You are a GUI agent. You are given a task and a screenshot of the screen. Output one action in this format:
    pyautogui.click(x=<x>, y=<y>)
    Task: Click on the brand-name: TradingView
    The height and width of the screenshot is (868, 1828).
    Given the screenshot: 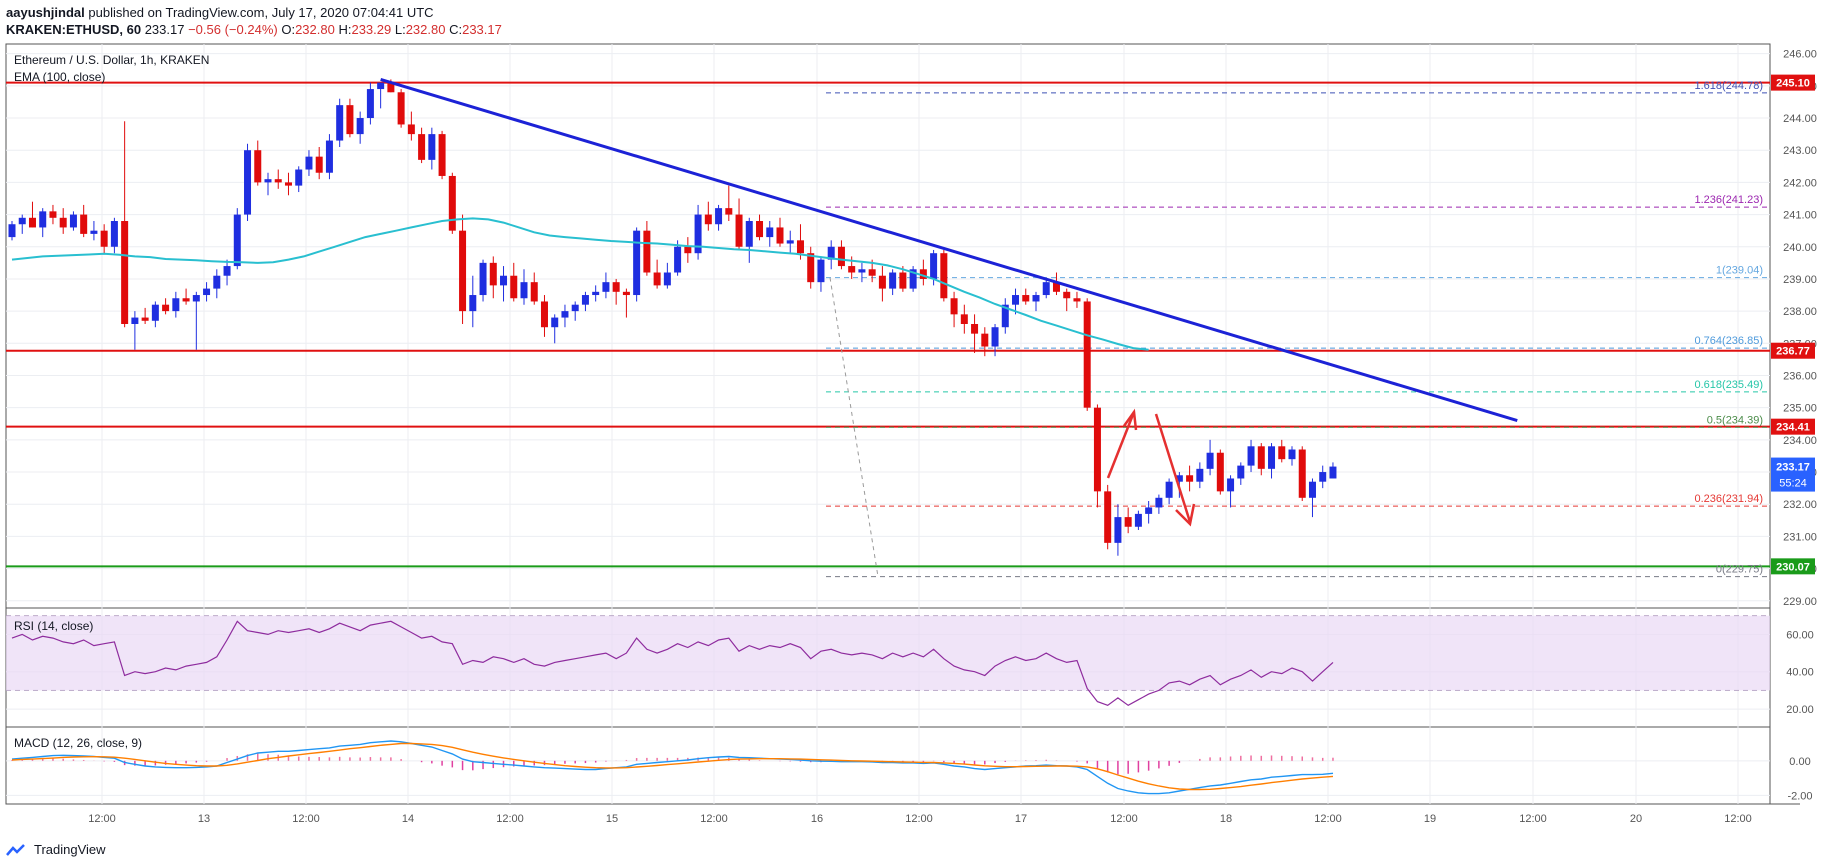 What is the action you would take?
    pyautogui.click(x=70, y=849)
    